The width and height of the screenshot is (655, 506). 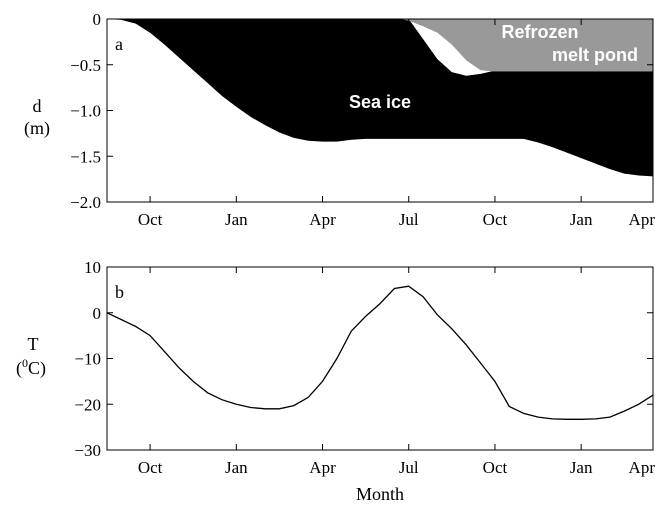 What do you see at coordinates (87, 450) in the screenshot?
I see `panel-b-ytick-label: −30` at bounding box center [87, 450].